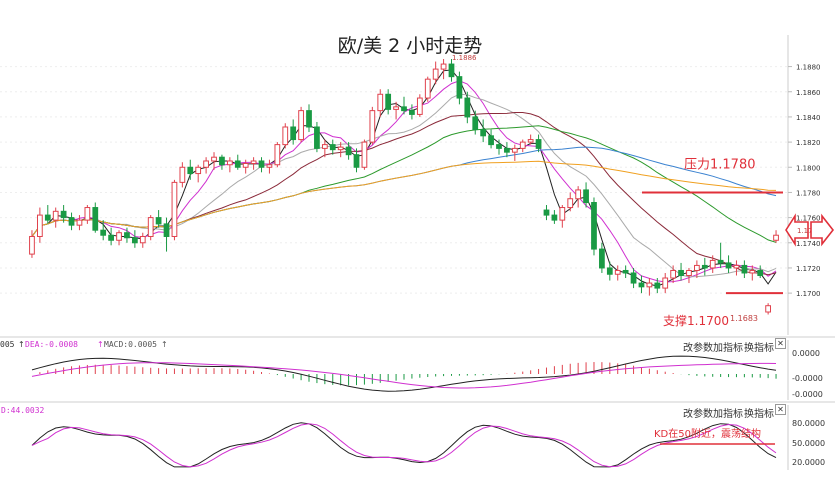 The width and height of the screenshot is (835, 487). I want to click on kd-d-line, so click(404, 445).